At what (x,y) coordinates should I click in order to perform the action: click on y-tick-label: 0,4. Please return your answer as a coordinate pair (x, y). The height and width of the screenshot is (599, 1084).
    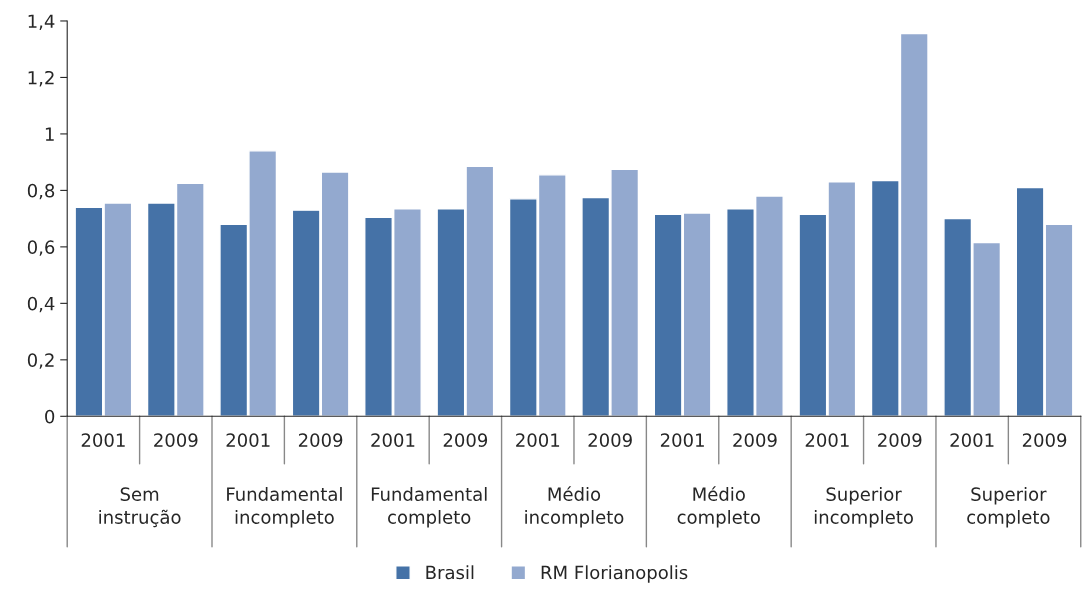
    Looking at the image, I should click on (41, 304).